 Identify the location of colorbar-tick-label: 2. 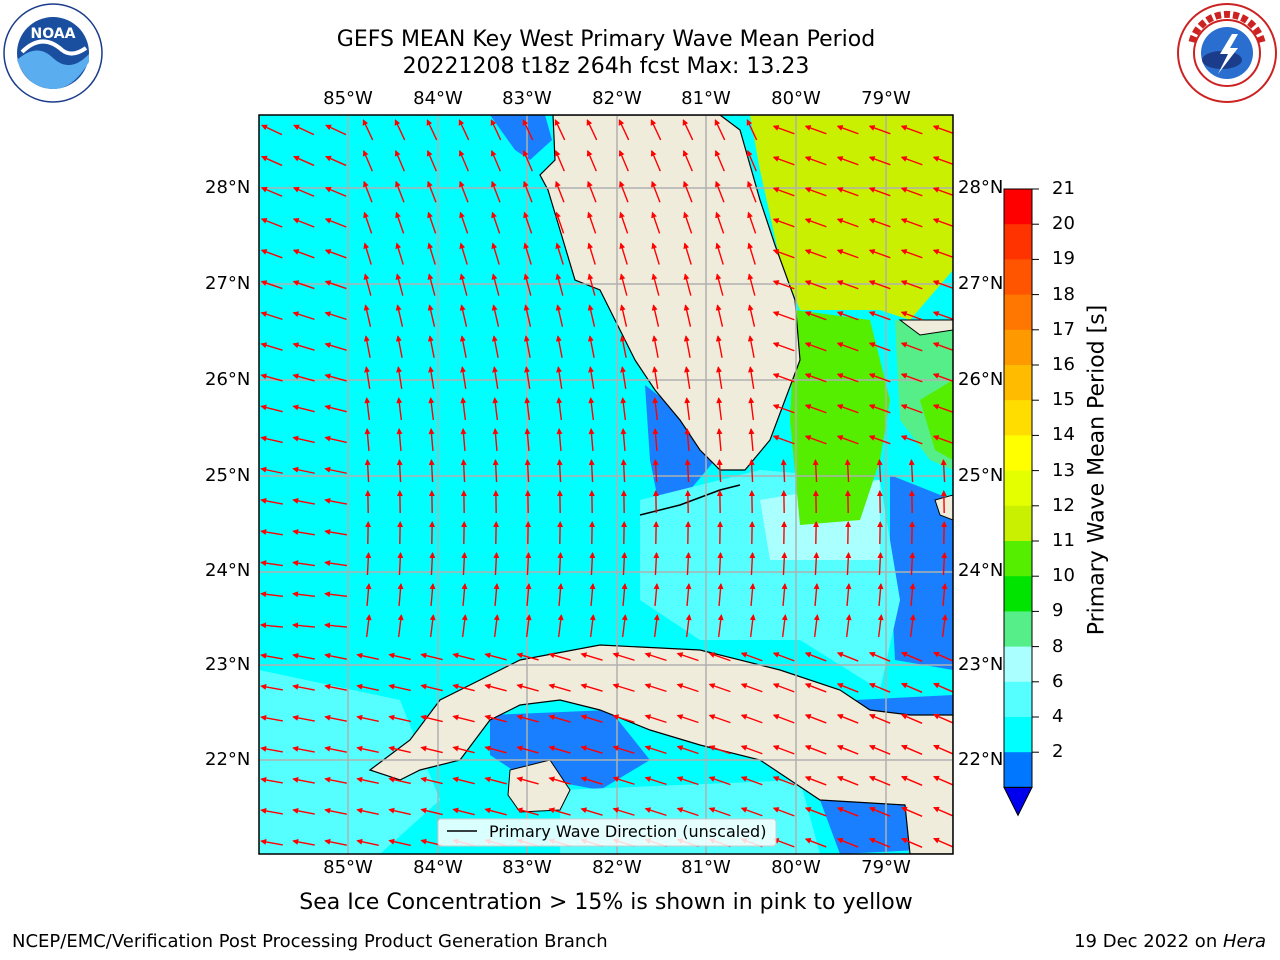
(1058, 752).